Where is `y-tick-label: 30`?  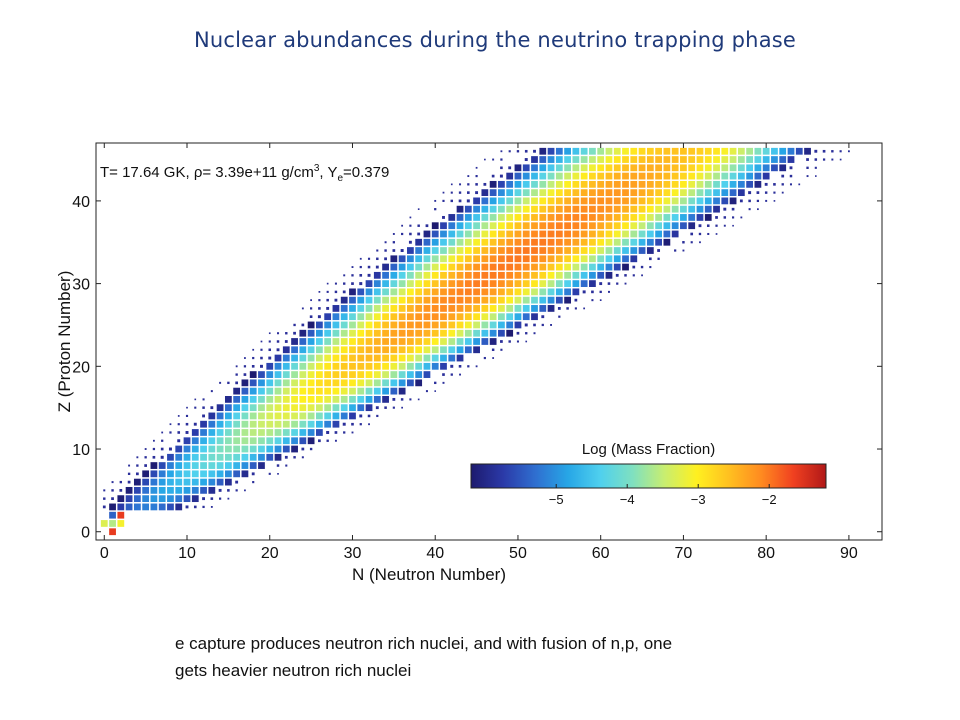 y-tick-label: 30 is located at coordinates (81, 285).